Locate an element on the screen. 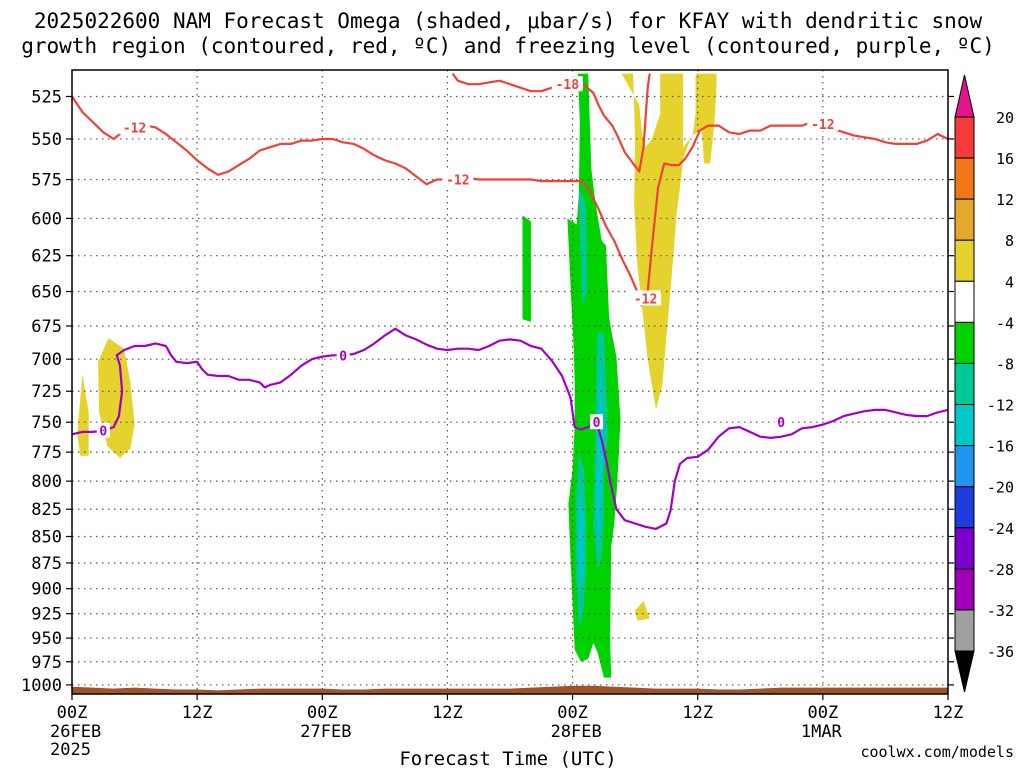 This screenshot has width=1024, height=768. x-date-label-2: 27FEB is located at coordinates (325, 732).